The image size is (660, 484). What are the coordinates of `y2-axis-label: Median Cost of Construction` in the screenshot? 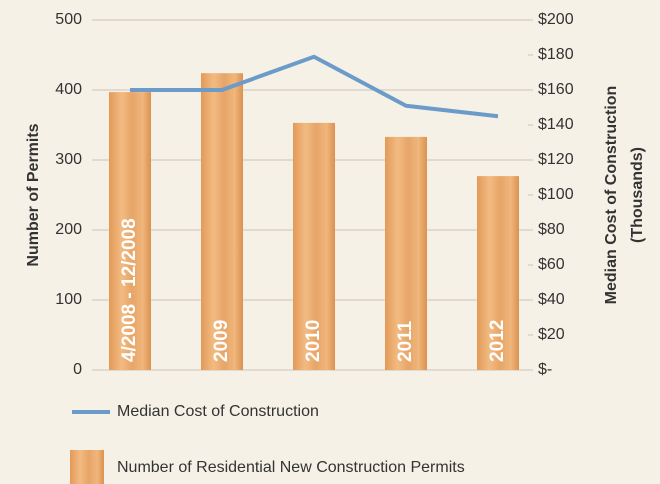 It's located at (611, 195).